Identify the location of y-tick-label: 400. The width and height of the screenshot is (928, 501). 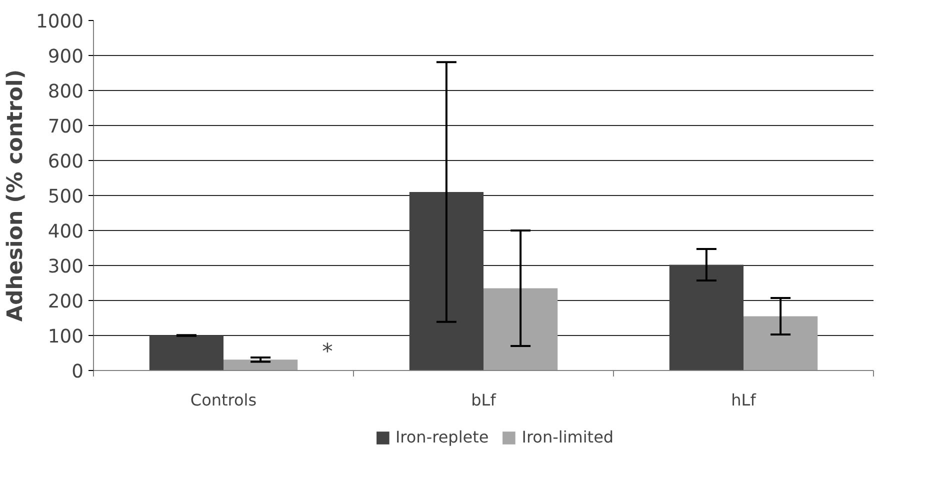
(66, 232).